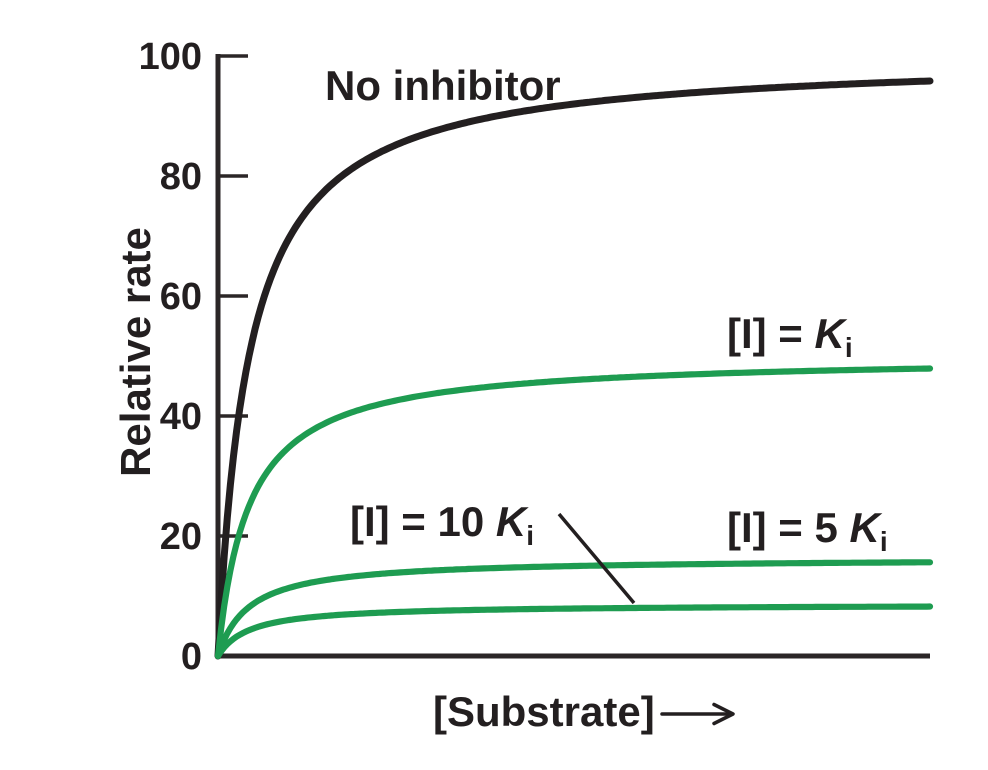 Image resolution: width=988 pixels, height=770 pixels. I want to click on curve-5ki, so click(574, 609).